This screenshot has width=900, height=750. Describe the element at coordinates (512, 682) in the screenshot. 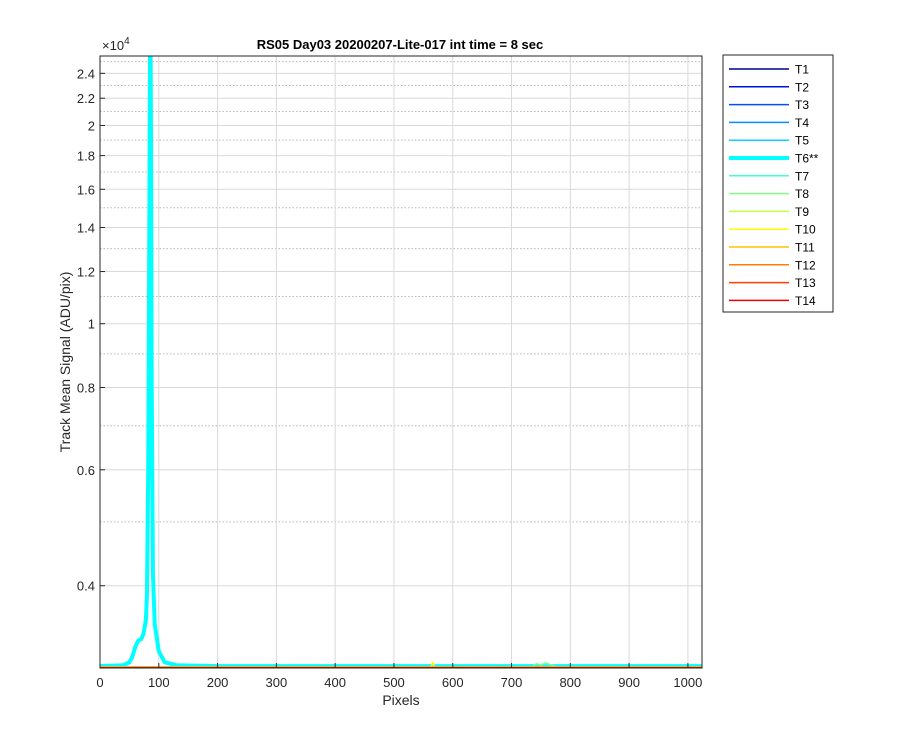

I see `x-tick-label: 700` at that location.